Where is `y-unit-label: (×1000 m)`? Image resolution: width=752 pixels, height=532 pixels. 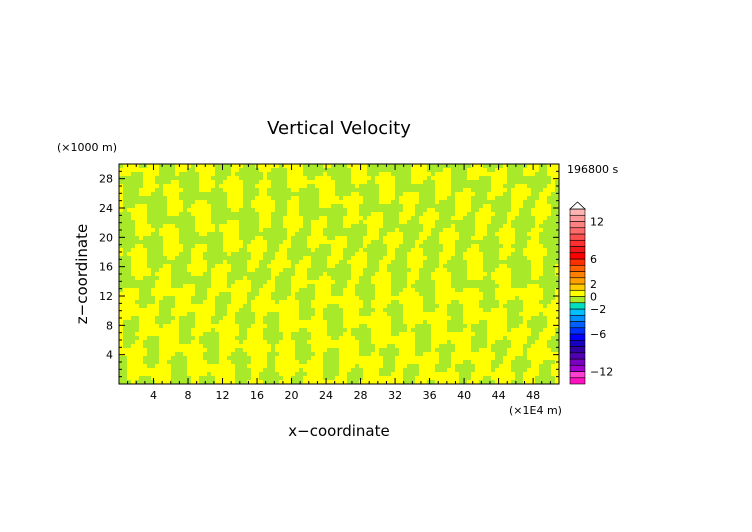
y-unit-label: (×1000 m) is located at coordinates (87, 147).